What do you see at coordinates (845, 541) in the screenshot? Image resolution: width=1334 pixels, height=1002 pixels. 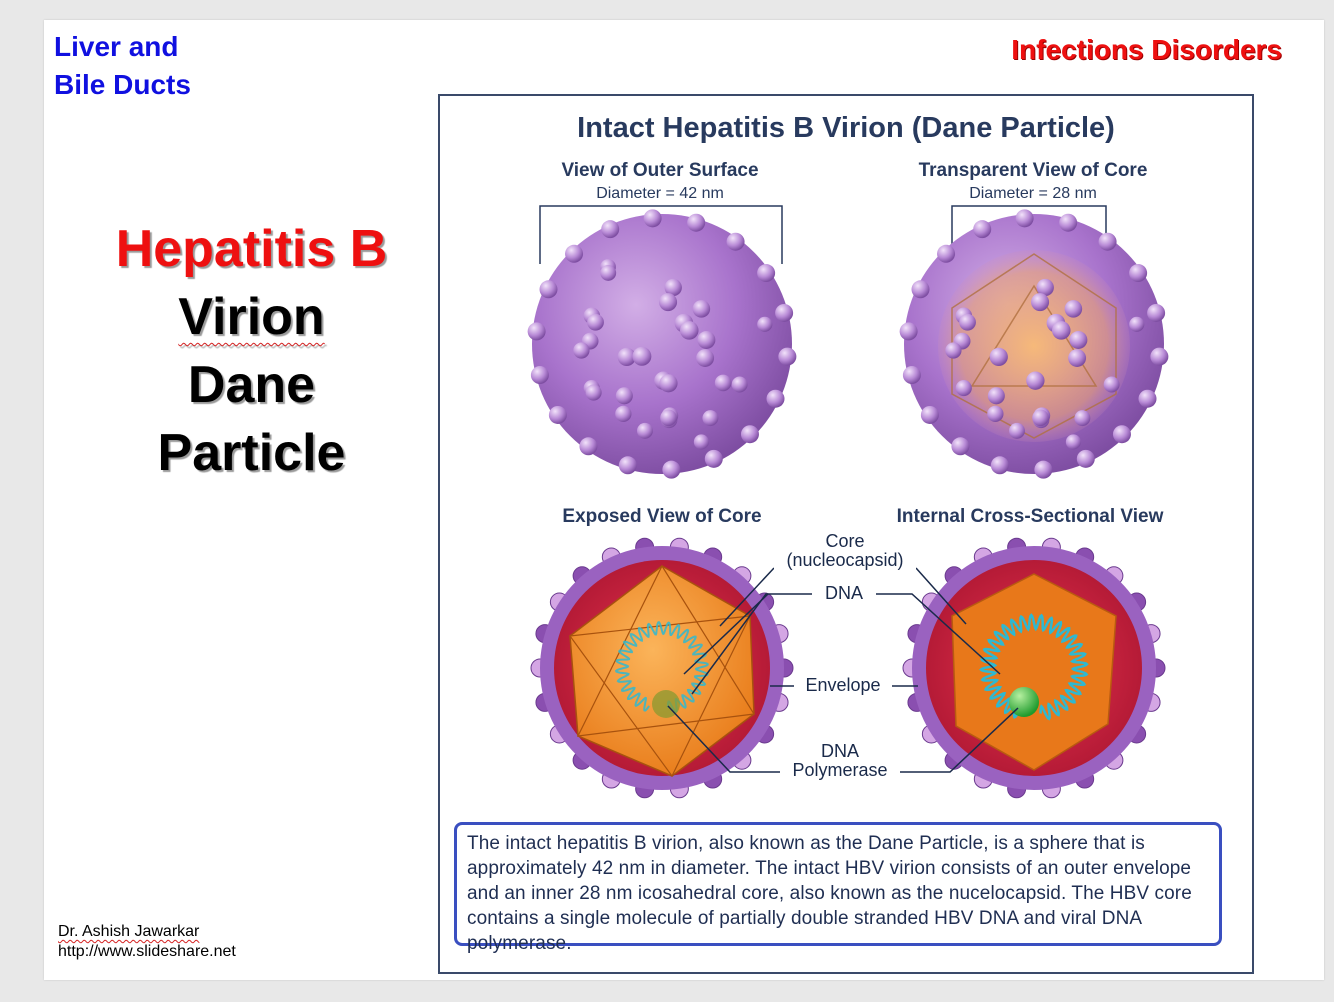 I see `core-callout-line-1: Core` at bounding box center [845, 541].